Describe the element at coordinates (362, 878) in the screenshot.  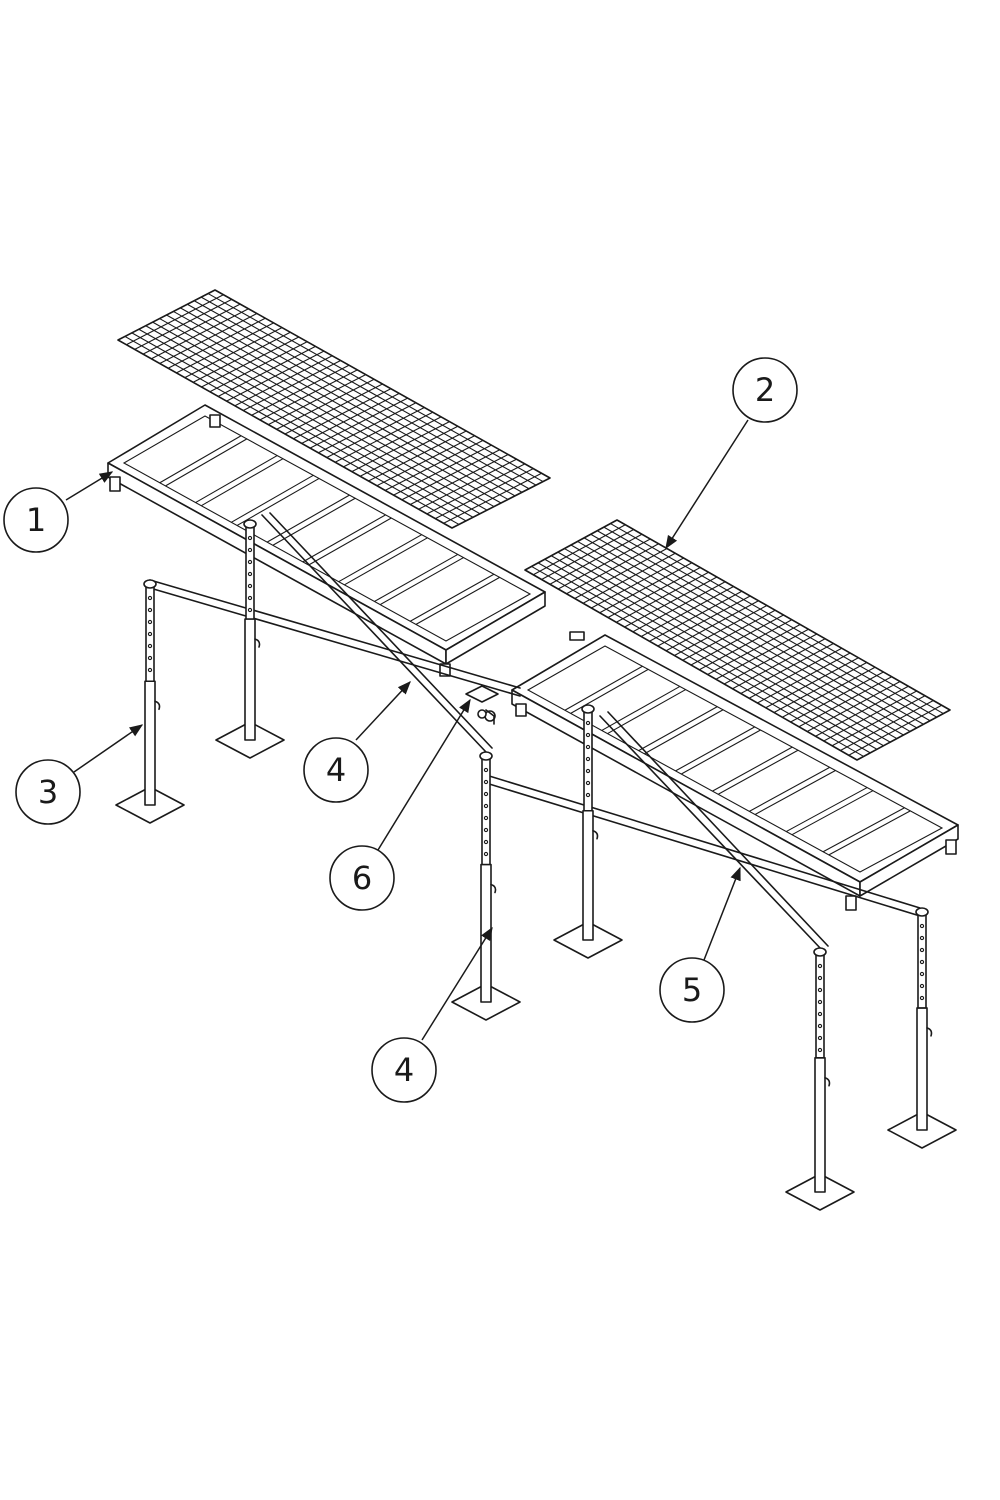
I see `callout-6-label: 6` at that location.